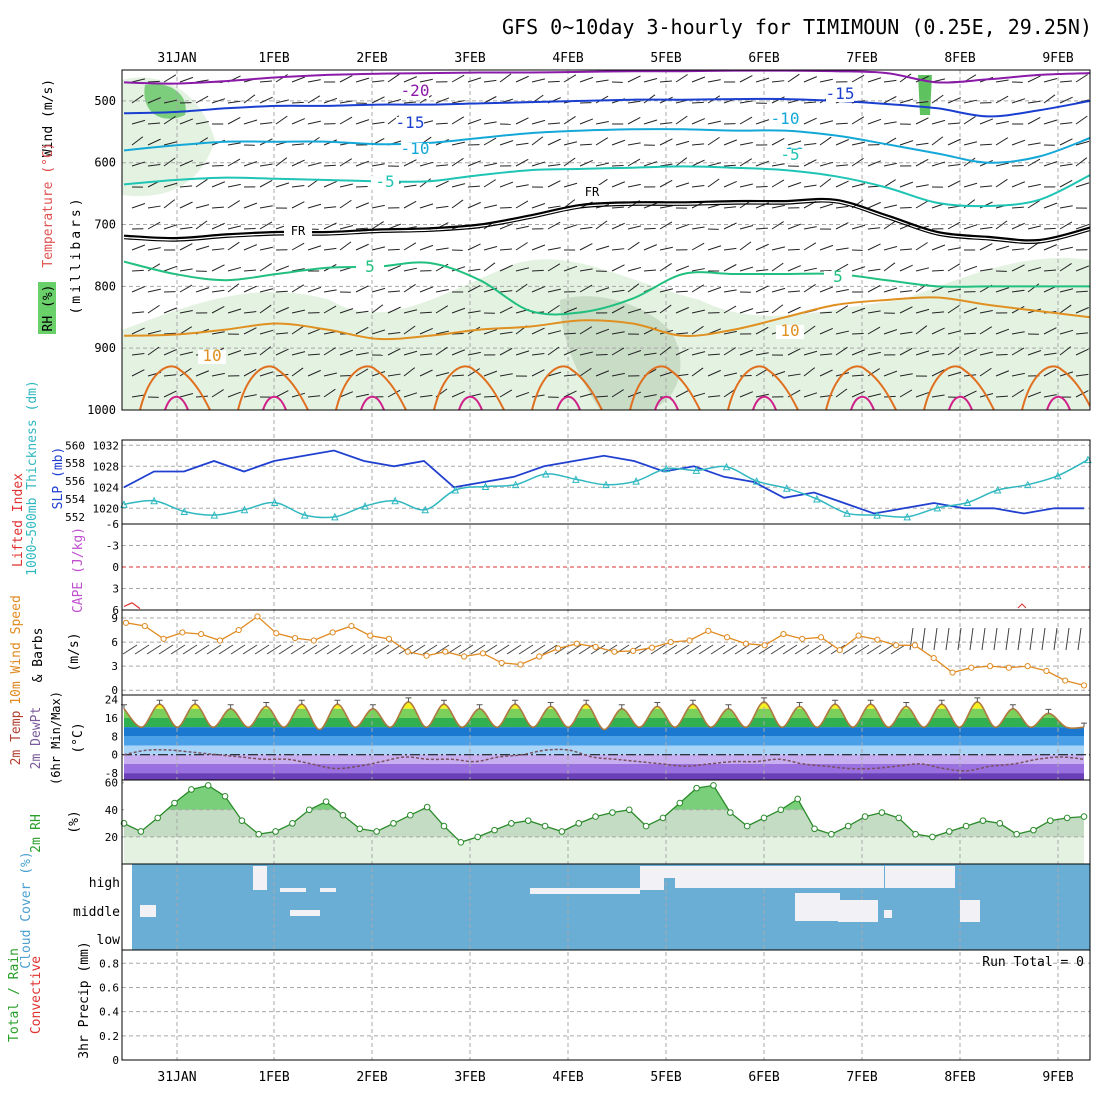 This screenshot has width=1100, height=1100. I want to click on thickness-tick: 554, so click(75, 499).